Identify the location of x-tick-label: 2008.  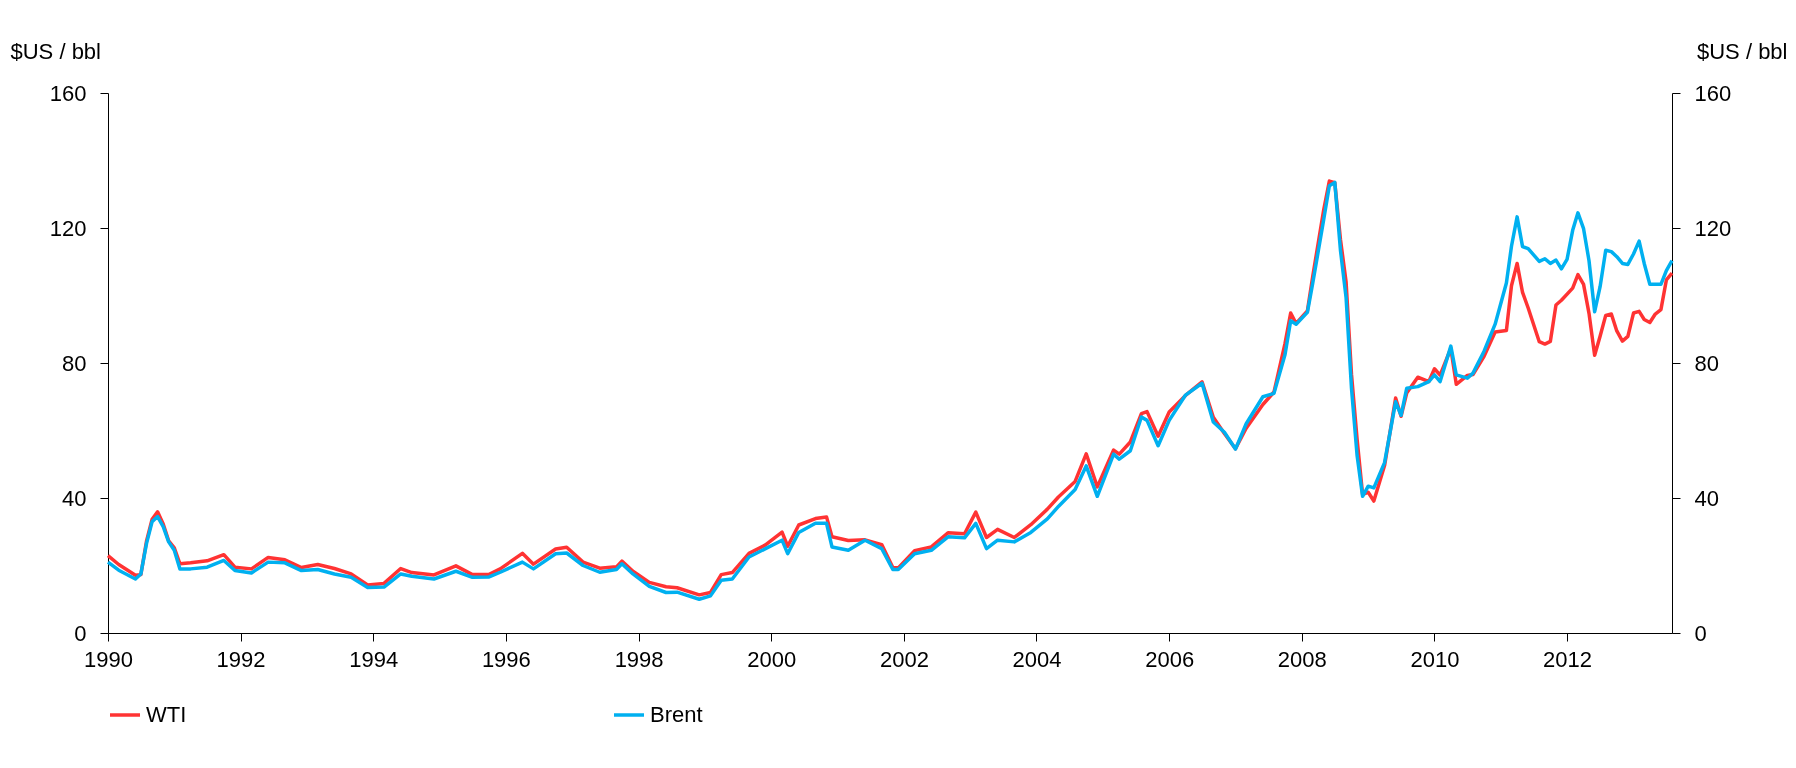
(1302, 659).